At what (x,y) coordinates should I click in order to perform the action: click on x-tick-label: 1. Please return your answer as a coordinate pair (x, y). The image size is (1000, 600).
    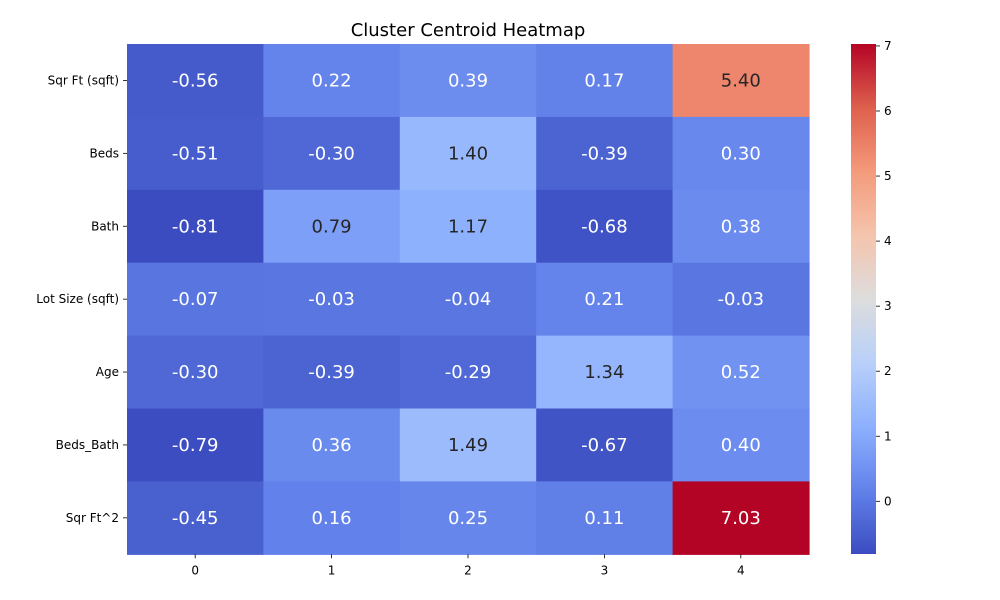
    Looking at the image, I should click on (332, 570).